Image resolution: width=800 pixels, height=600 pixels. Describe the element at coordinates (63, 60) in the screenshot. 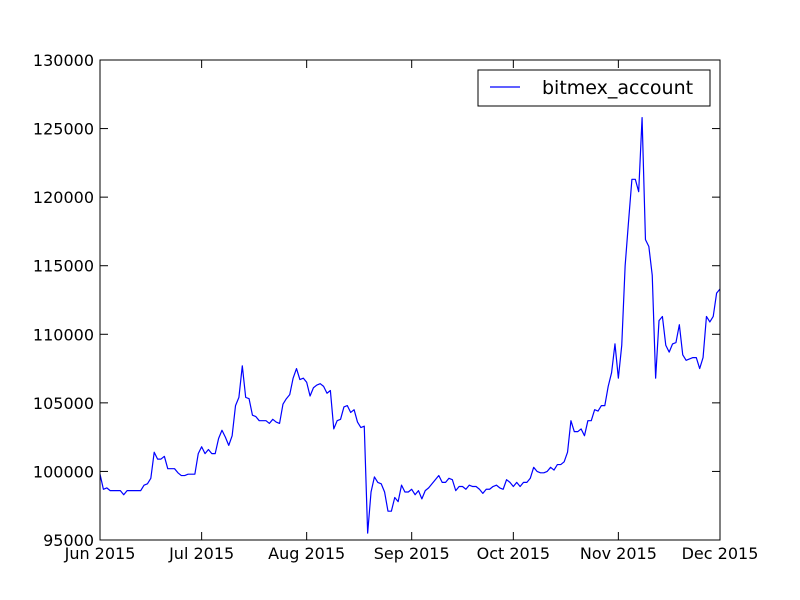

I see `y-tick-label-7: 130000` at that location.